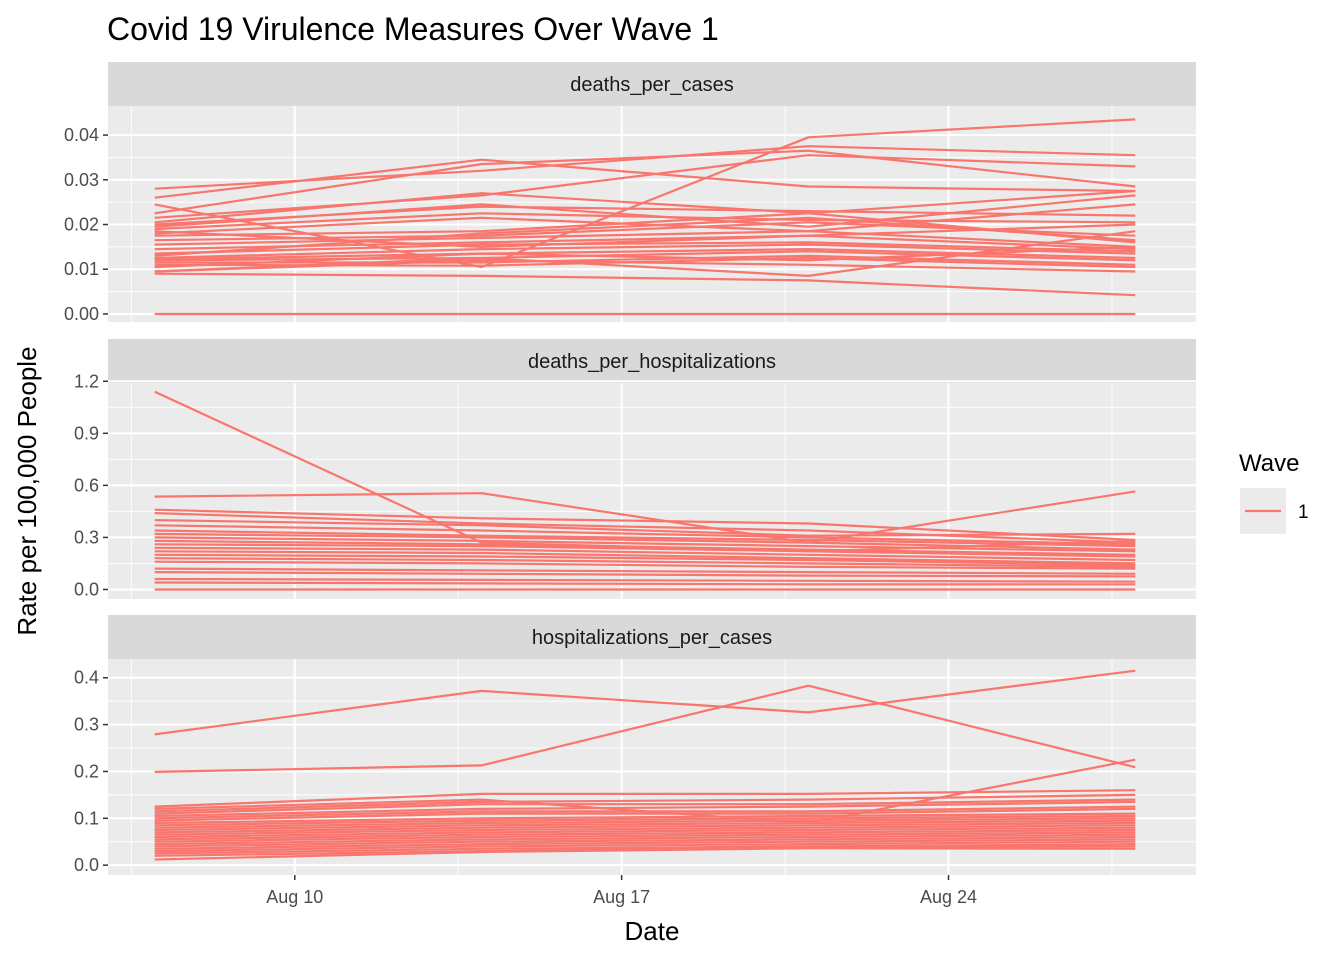  I want to click on y-tick-label: 0.00, so click(81, 314).